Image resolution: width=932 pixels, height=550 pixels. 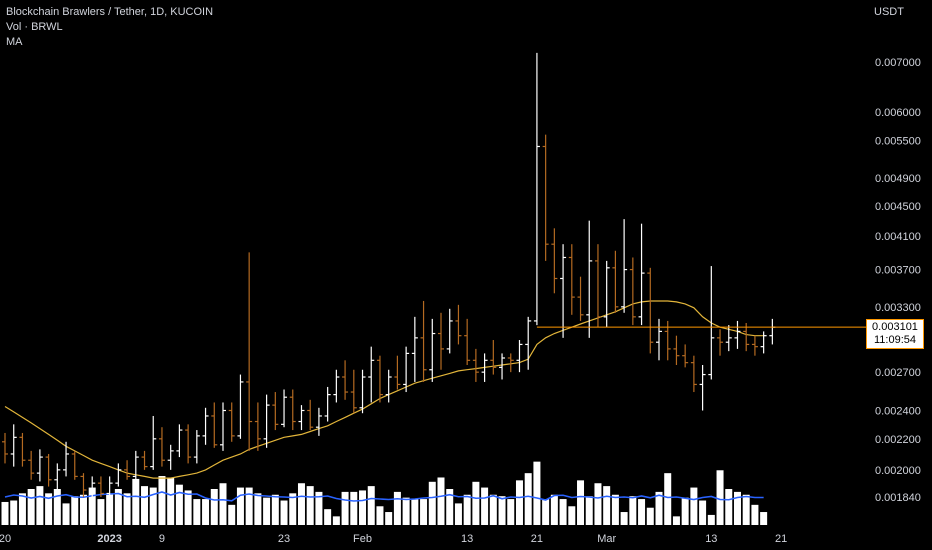 I want to click on volume-ma-line, so click(x=384, y=496).